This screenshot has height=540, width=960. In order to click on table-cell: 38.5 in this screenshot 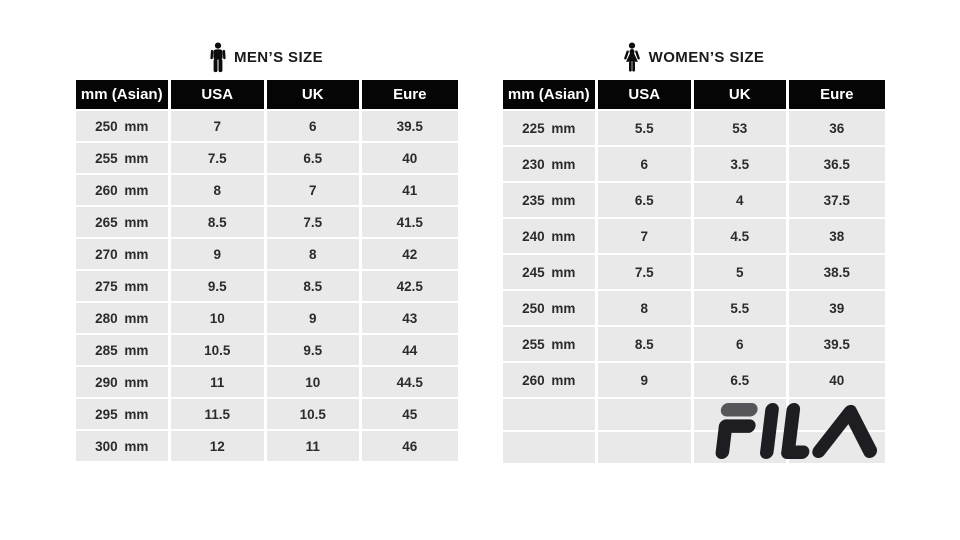, I will do `click(837, 271)`.